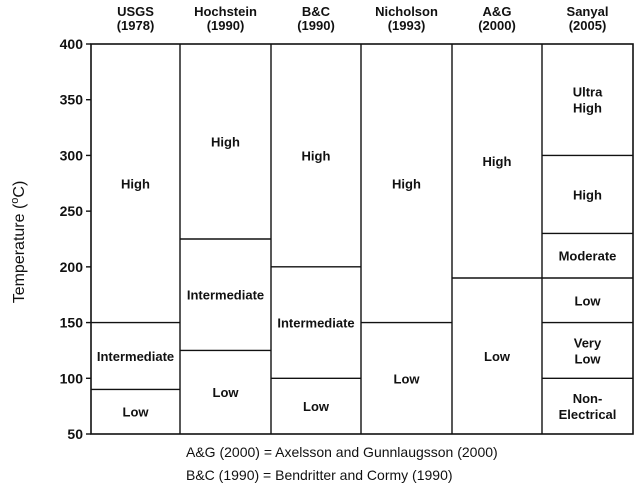 Image resolution: width=640 pixels, height=489 pixels. I want to click on class-label: Ultra, so click(588, 92).